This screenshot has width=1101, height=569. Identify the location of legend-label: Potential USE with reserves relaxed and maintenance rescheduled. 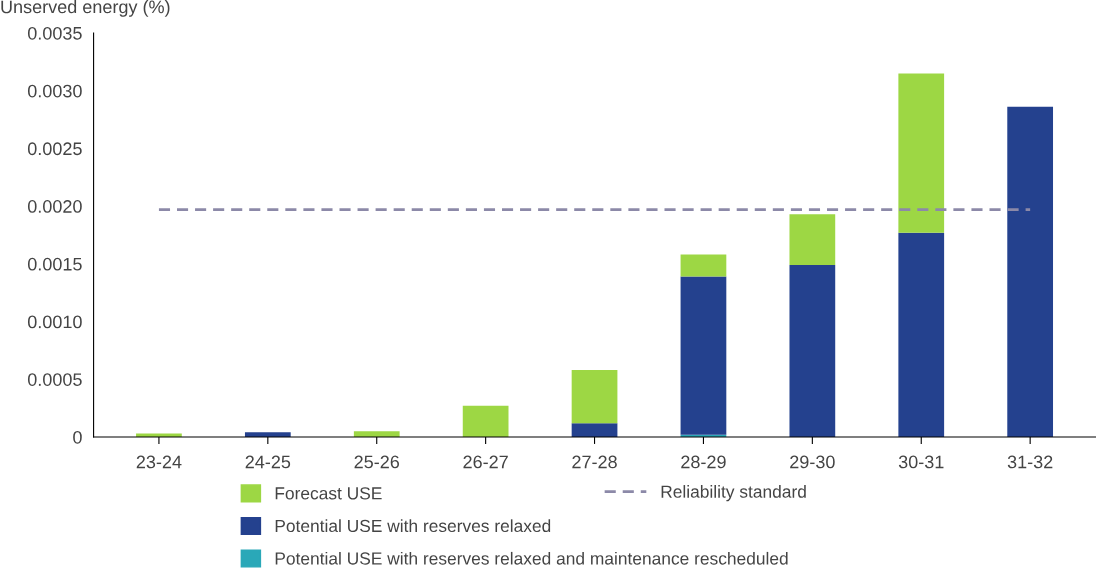
(531, 558).